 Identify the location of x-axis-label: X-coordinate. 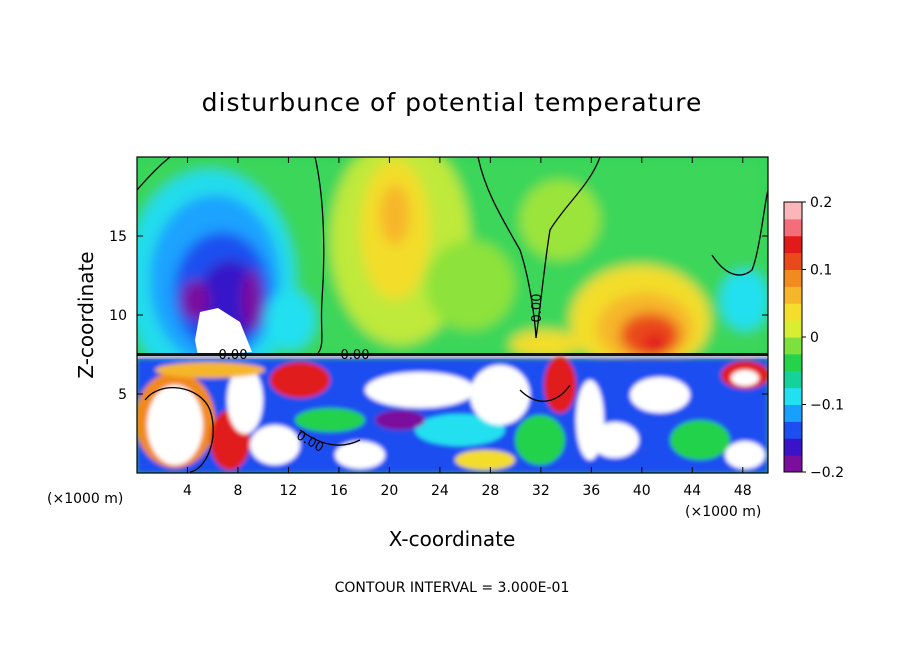
(452, 539).